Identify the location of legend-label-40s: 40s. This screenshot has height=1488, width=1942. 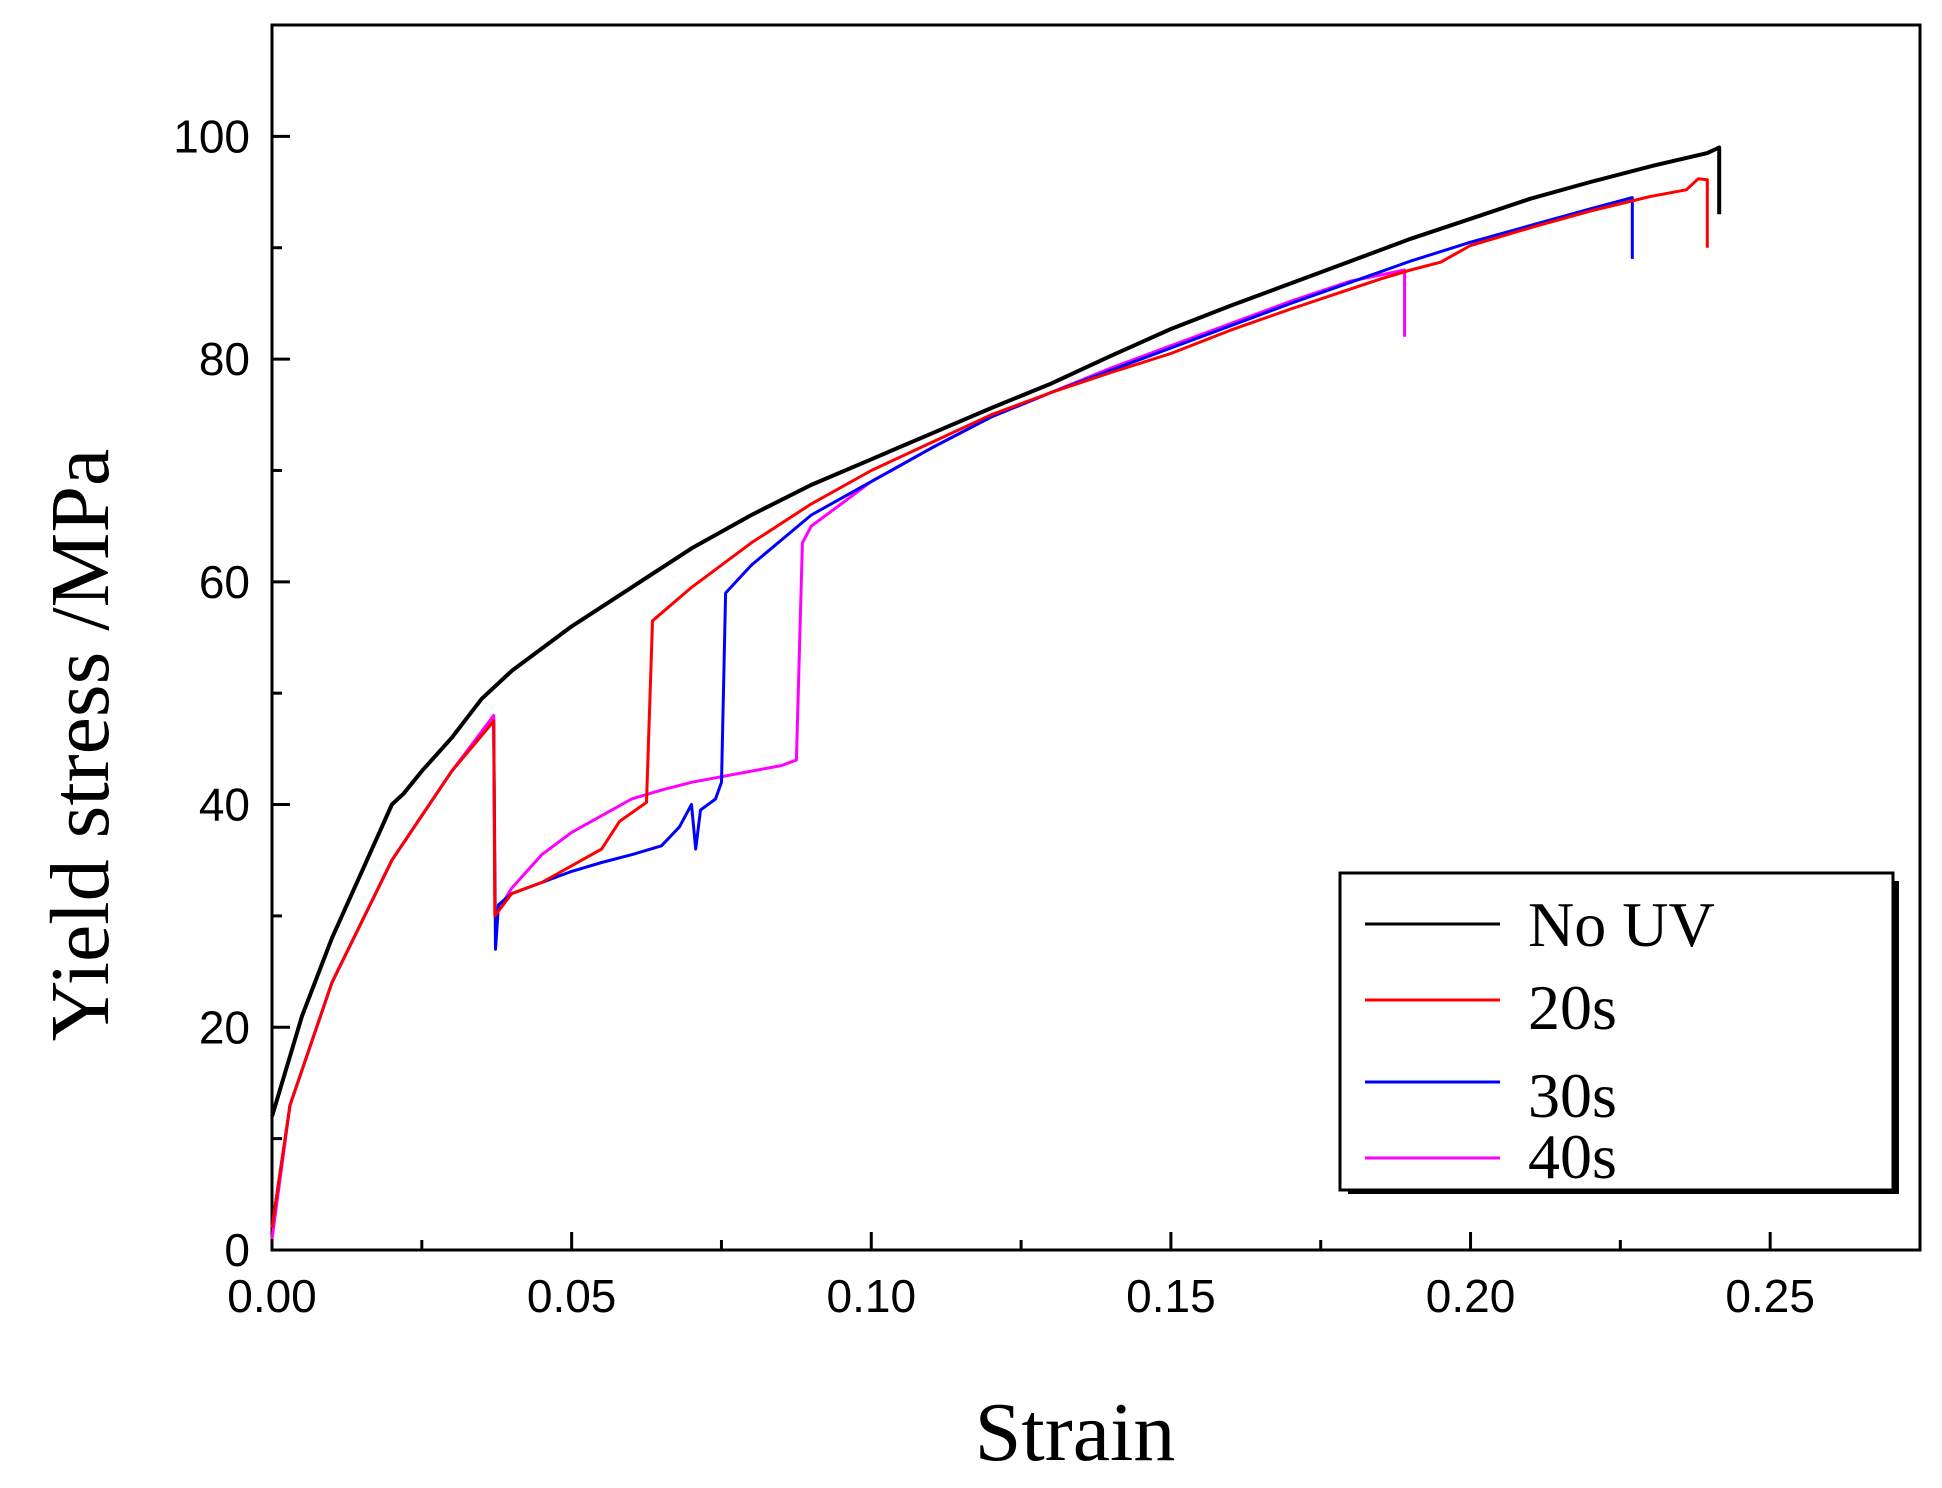
(1572, 1156).